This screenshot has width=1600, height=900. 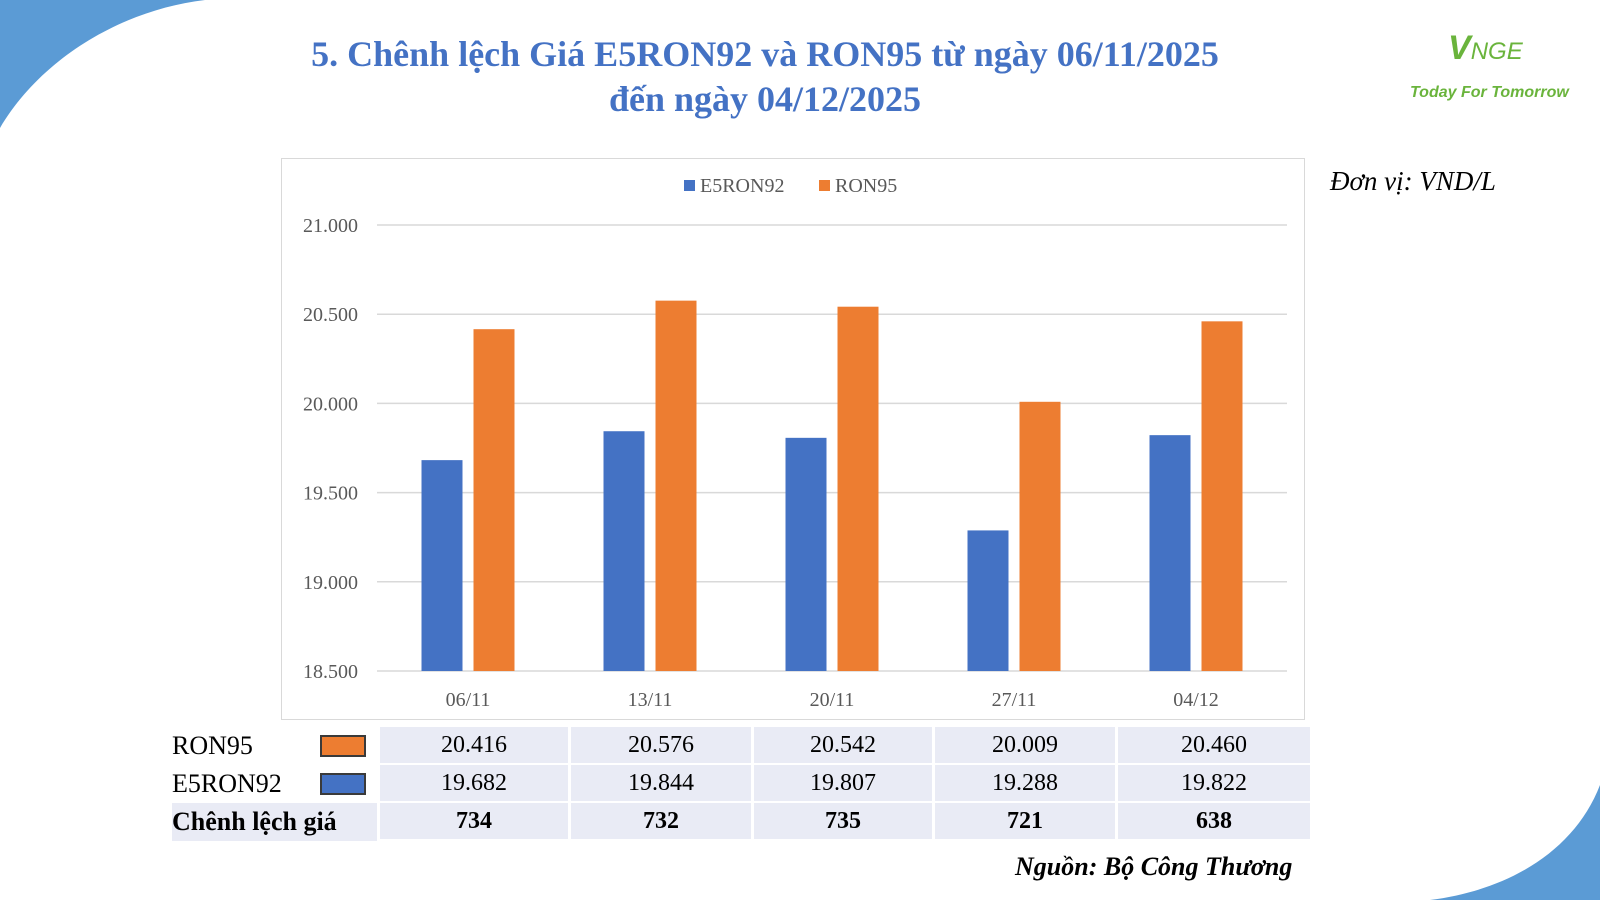 I want to click on table-cell: 19.844, so click(x=659, y=784).